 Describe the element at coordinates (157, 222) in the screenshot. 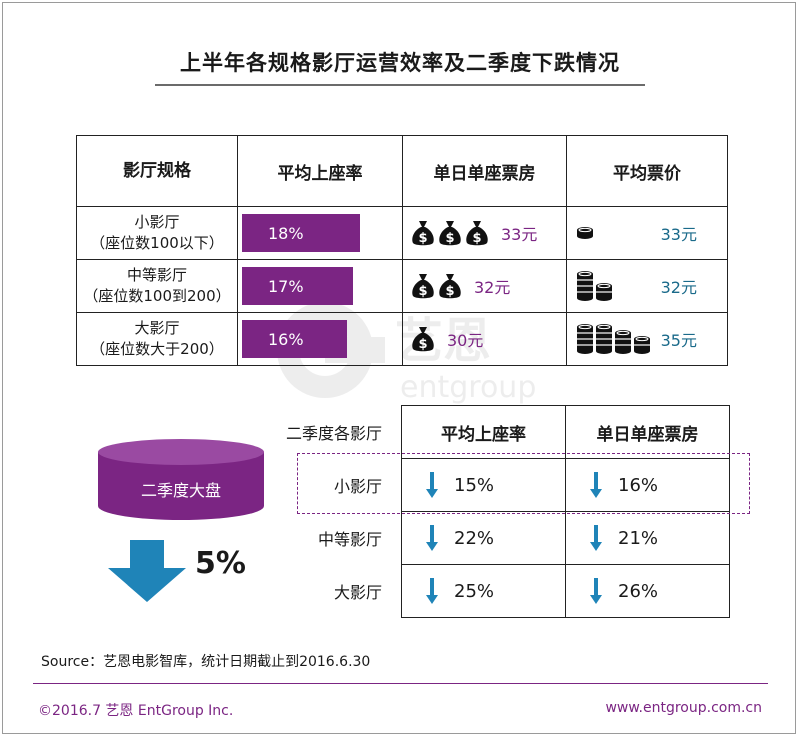

I see `hall-name: 小影厅` at that location.